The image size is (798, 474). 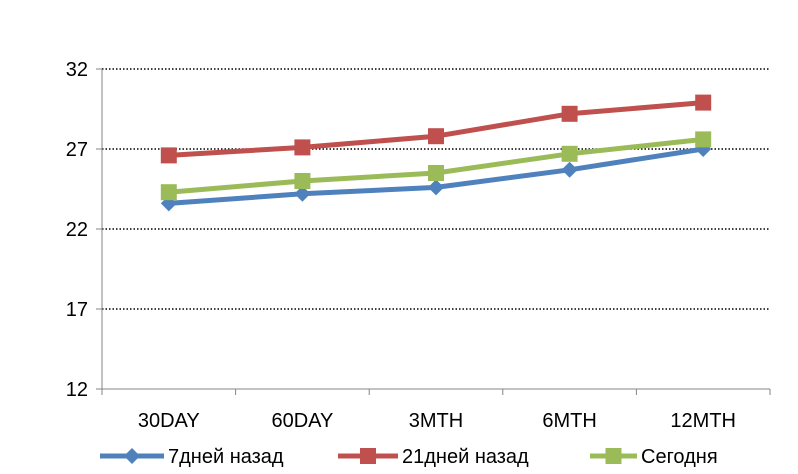 What do you see at coordinates (703, 421) in the screenshot?
I see `x-tick-label: 12MTH` at bounding box center [703, 421].